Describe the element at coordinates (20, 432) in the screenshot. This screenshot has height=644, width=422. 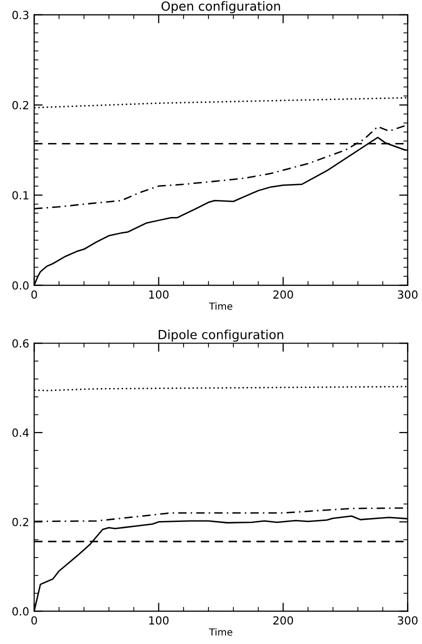
I see `y-tick-label: 0.4` at that location.